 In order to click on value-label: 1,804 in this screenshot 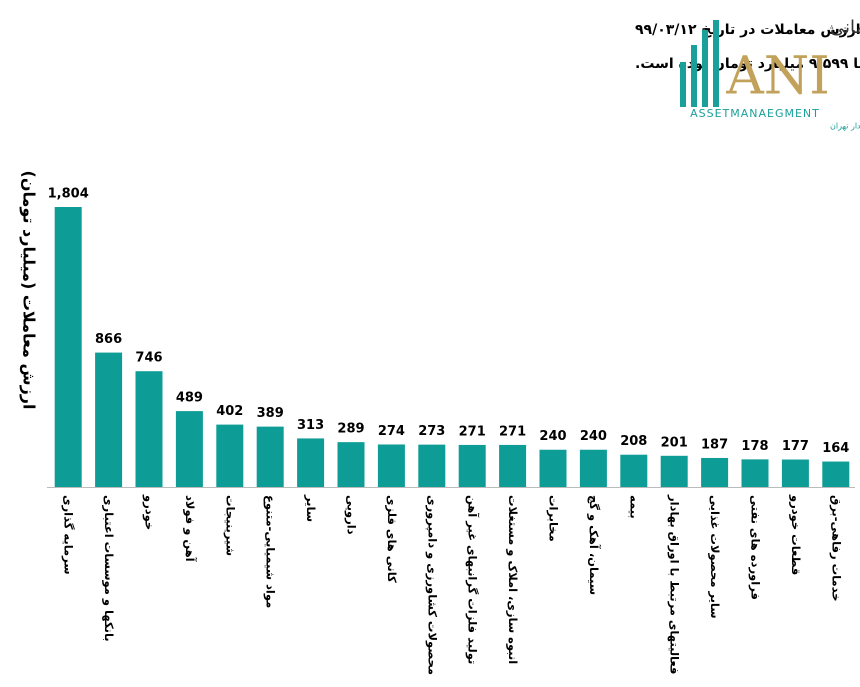, I will do `click(68, 194)`.